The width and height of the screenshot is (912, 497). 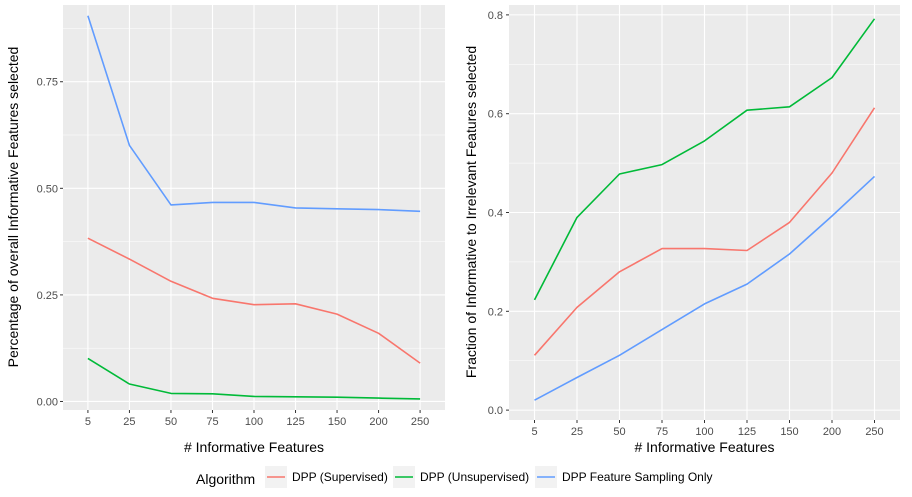 I want to click on y-tick-label: 0.4, so click(x=495, y=214).